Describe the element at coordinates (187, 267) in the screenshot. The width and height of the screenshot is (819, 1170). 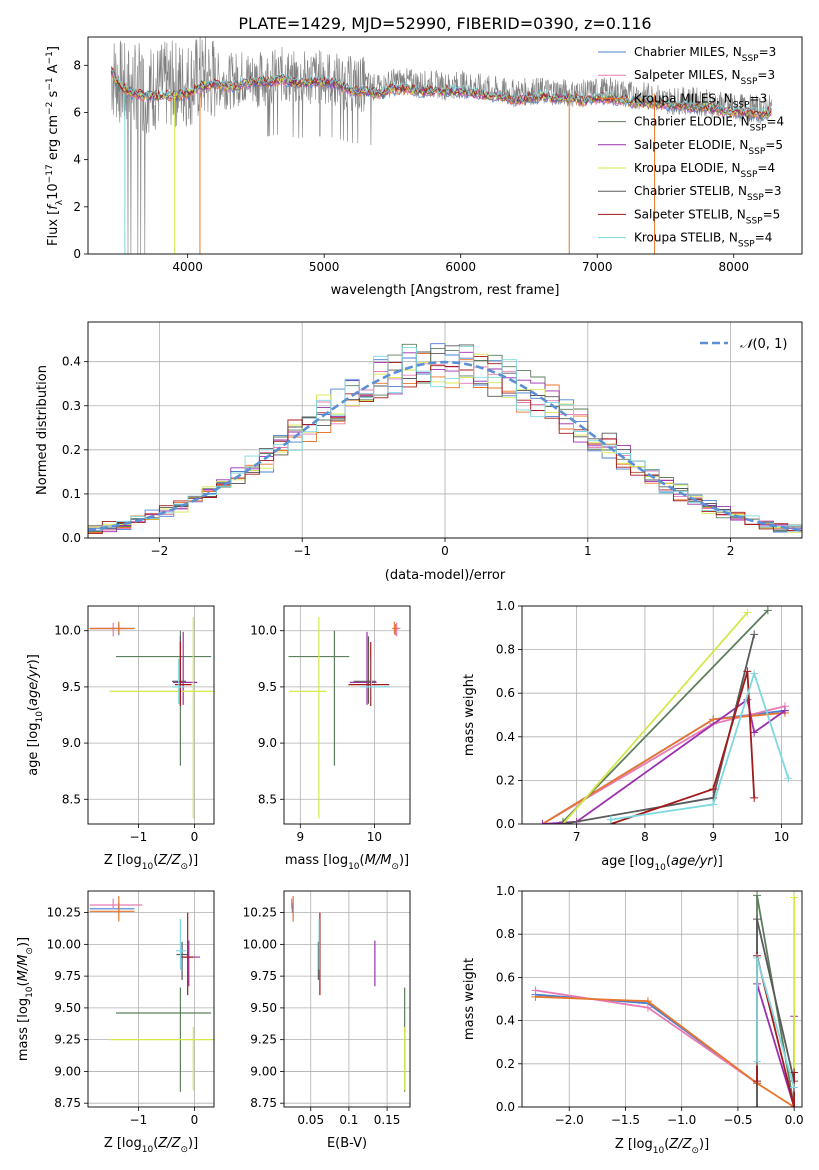
I see `tick-label-x: 4000` at that location.